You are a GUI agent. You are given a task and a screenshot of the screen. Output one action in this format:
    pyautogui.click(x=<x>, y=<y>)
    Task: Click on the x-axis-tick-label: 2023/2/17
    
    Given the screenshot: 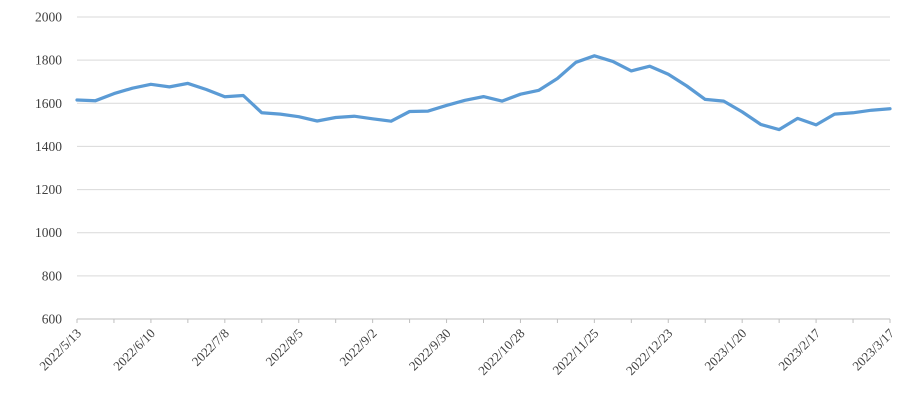 What is the action you would take?
    pyautogui.click(x=799, y=349)
    